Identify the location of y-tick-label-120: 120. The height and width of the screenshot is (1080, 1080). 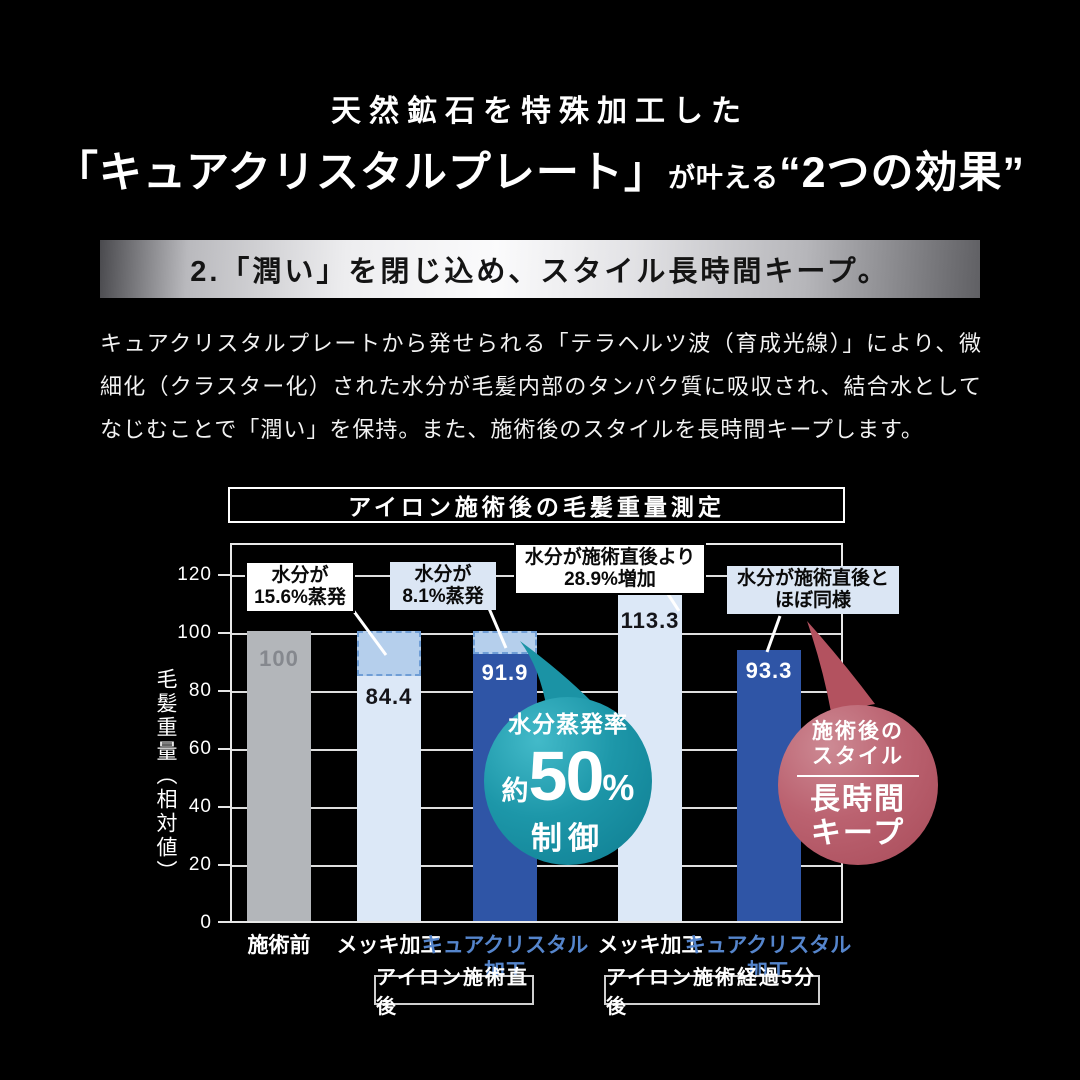
(194, 574).